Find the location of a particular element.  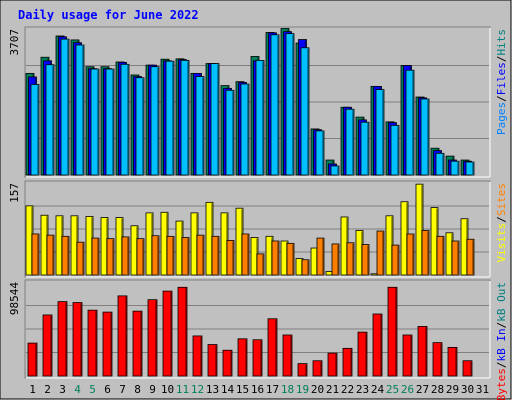

x-tick-label-18: 18 is located at coordinates (287, 389).